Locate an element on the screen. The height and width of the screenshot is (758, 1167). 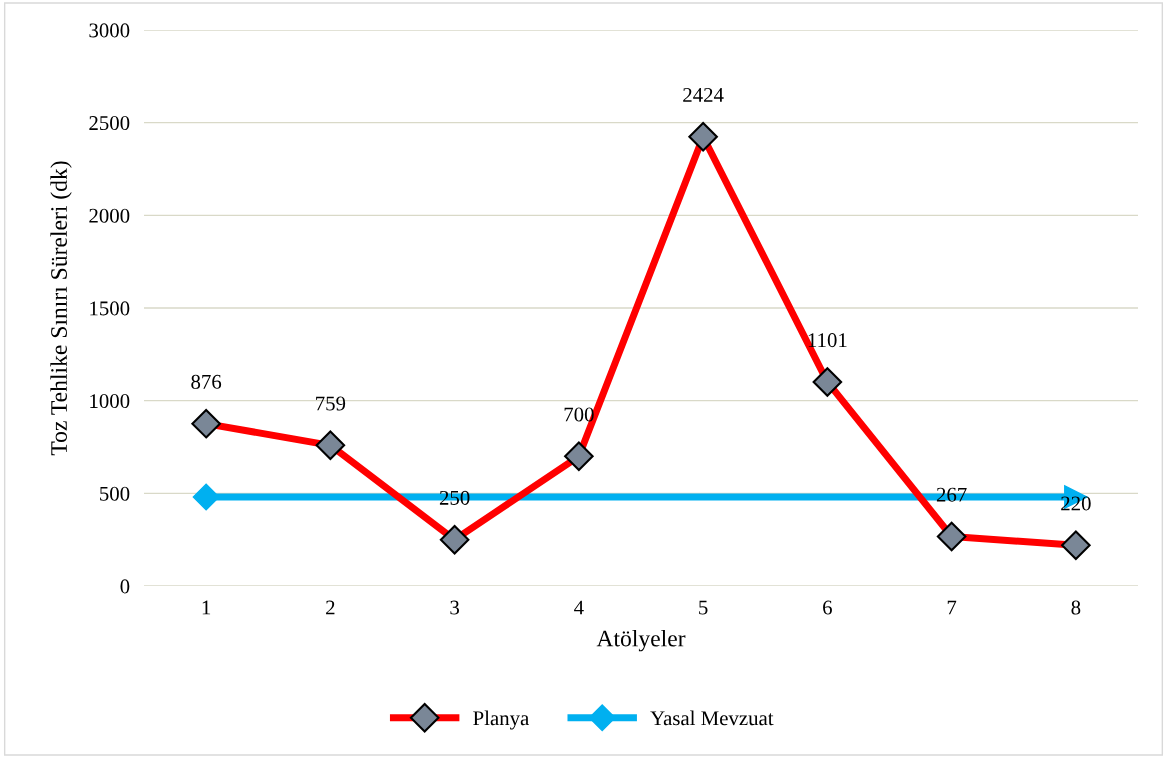
y-tick-label: 1500 is located at coordinates (110, 308).